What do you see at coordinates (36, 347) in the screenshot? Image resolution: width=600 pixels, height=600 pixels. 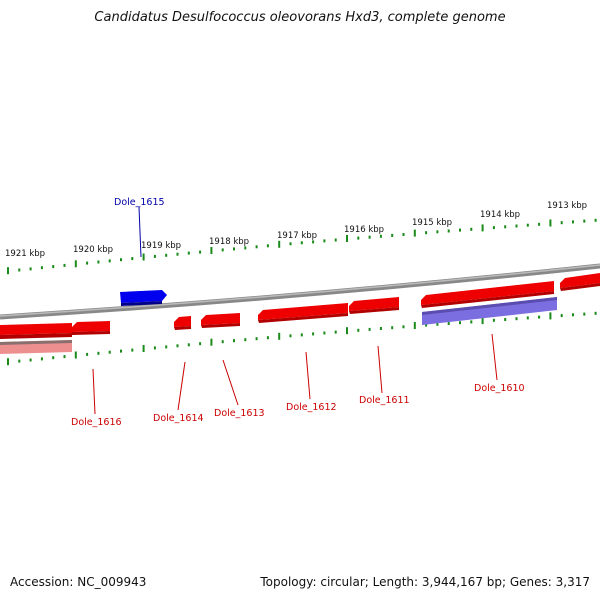 I see `feature-pink-track` at bounding box center [36, 347].